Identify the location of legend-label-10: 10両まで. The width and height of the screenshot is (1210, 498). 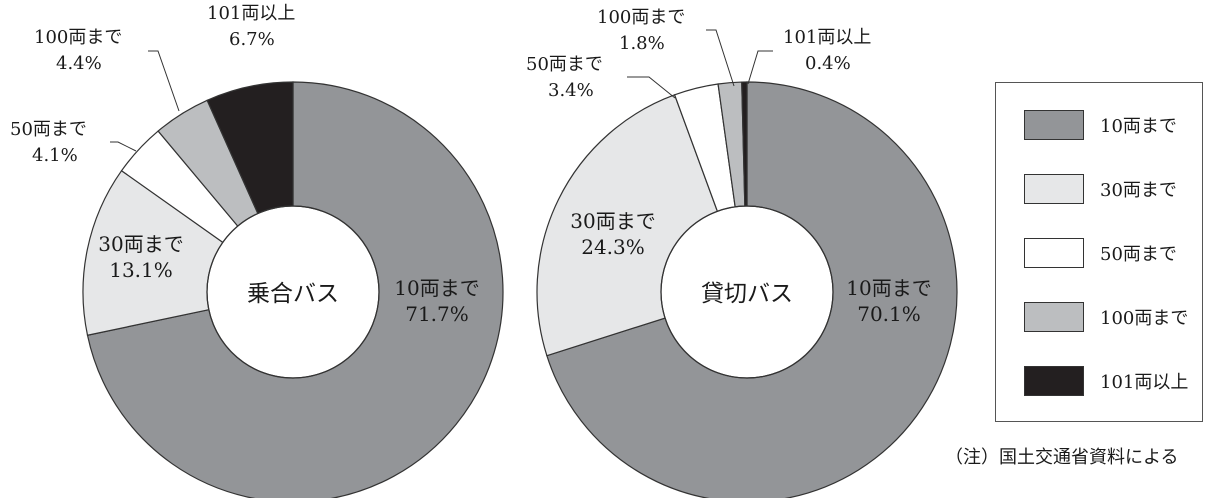
(1138, 126).